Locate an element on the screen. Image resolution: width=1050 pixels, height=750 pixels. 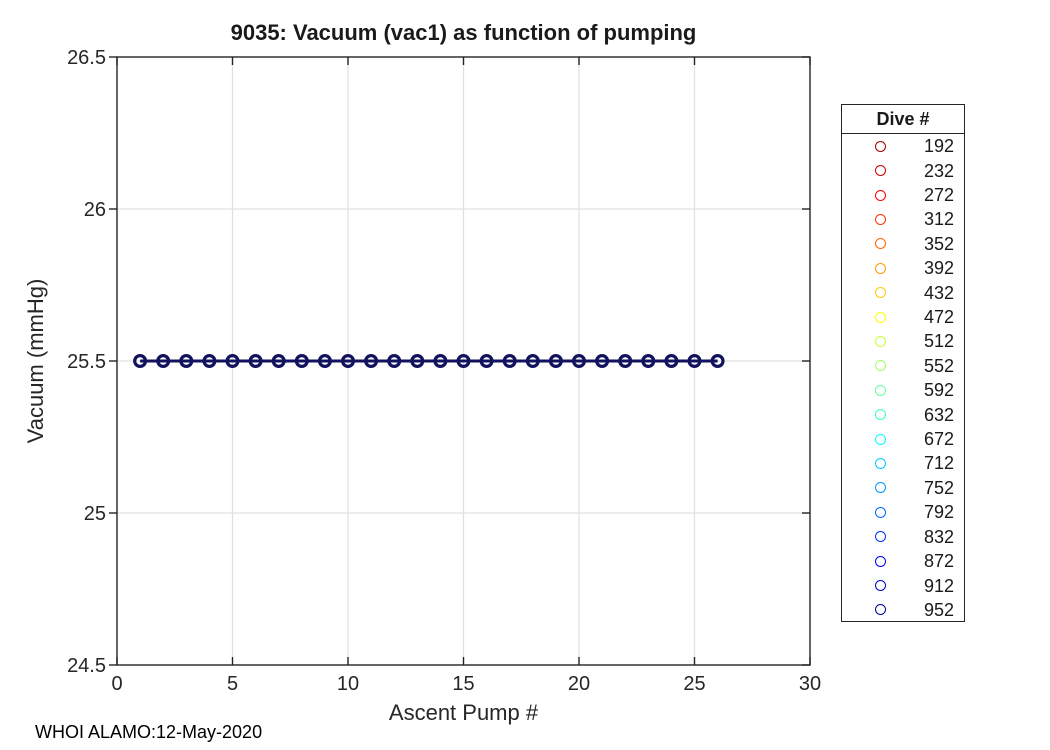
legend-entry-label: 952 is located at coordinates (938, 609).